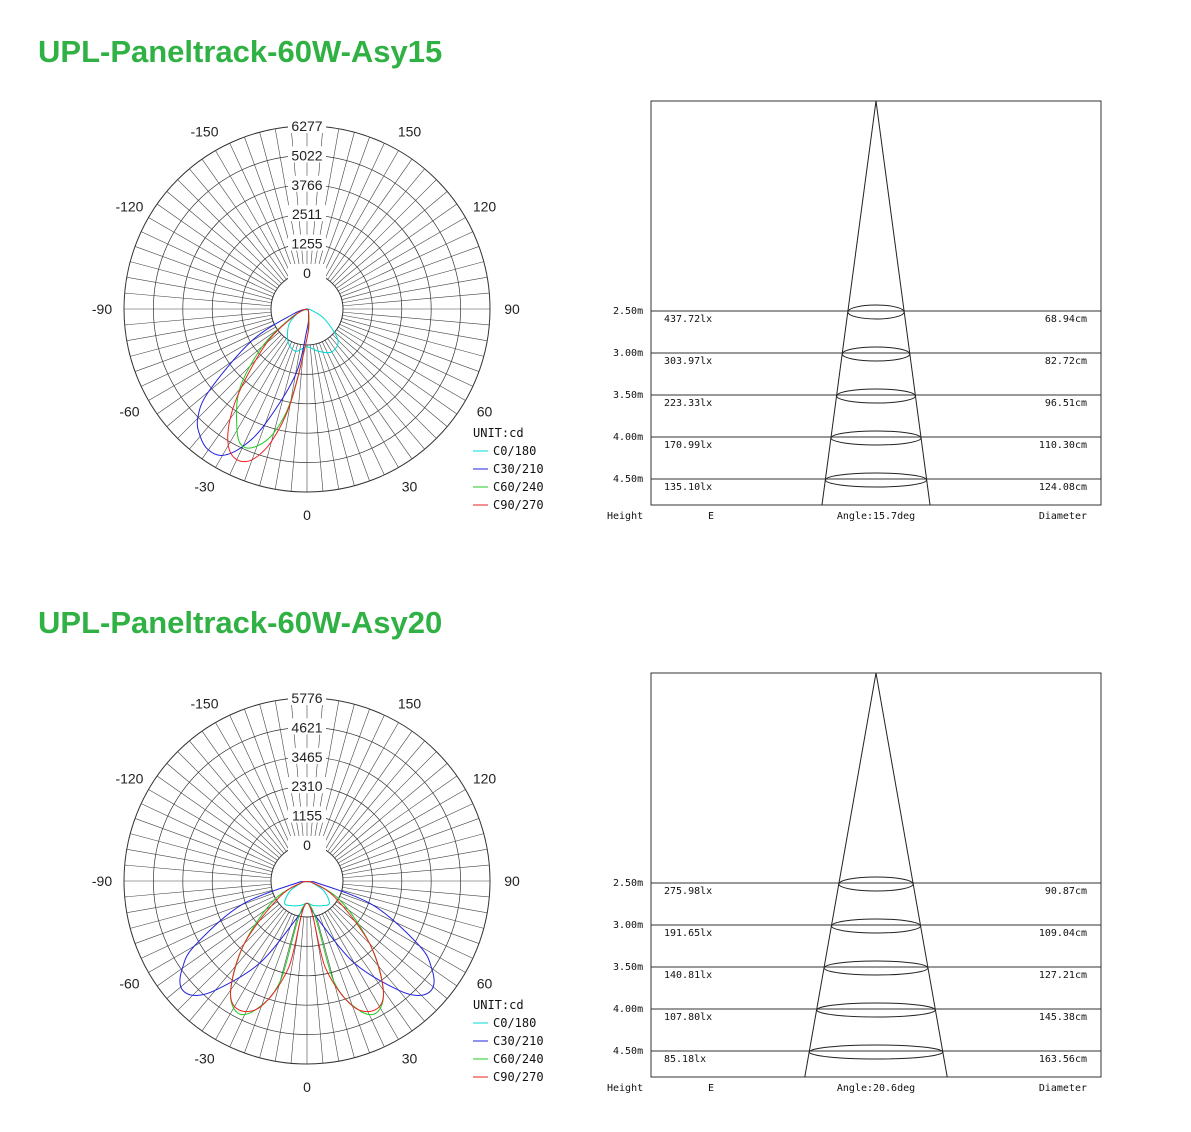 The height and width of the screenshot is (1132, 1191). What do you see at coordinates (1063, 933) in the screenshot?
I see `diameter-value: 109.04cm` at bounding box center [1063, 933].